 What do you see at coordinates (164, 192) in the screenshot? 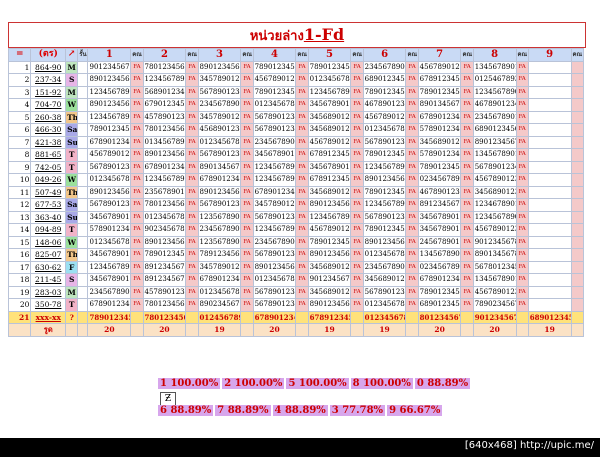
I see `value-cell: 2356789012` at bounding box center [164, 192].